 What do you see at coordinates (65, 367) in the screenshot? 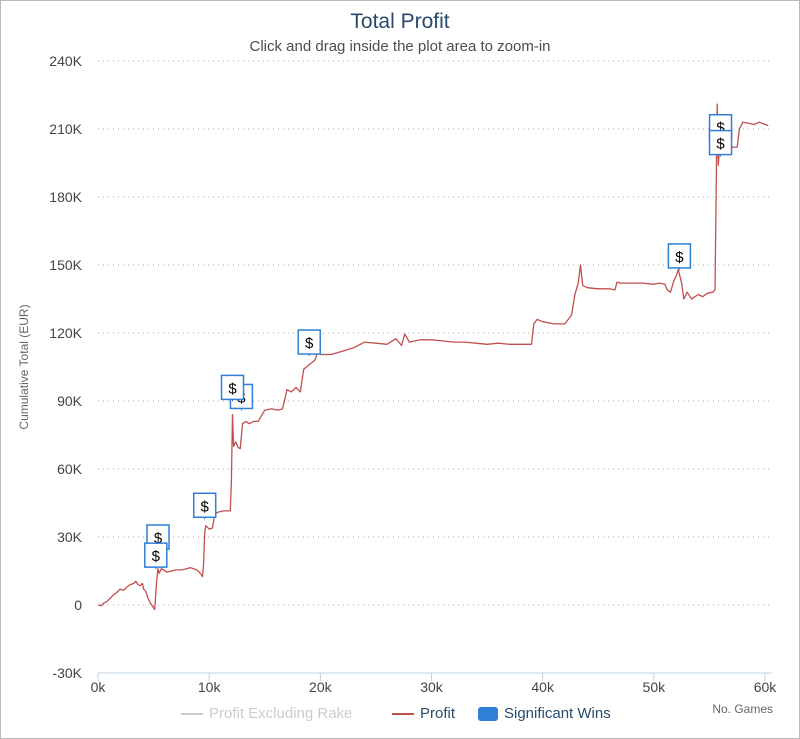
I see `y-axis-ticks: -30K 0 30K 60K 90K 120K 150K 180K 210K 240K` at bounding box center [65, 367].